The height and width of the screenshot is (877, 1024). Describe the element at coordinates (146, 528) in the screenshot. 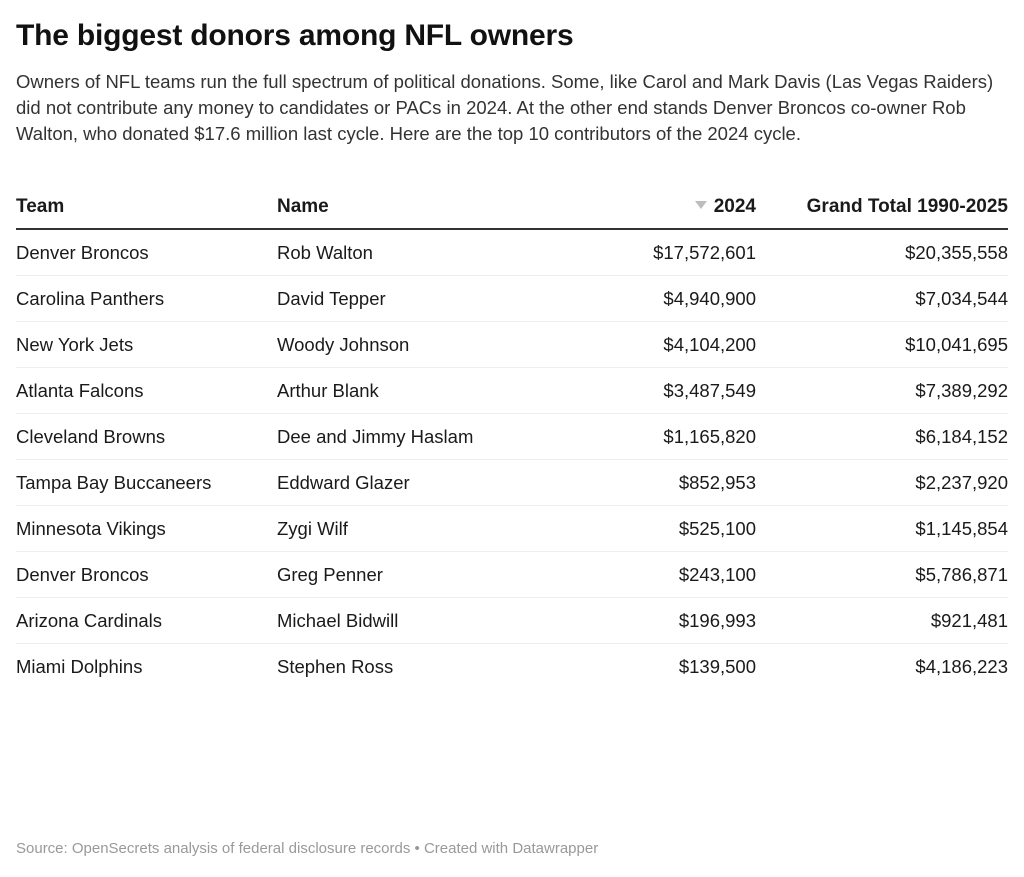

I see `cell-team: Minnesota Vikings` at that location.